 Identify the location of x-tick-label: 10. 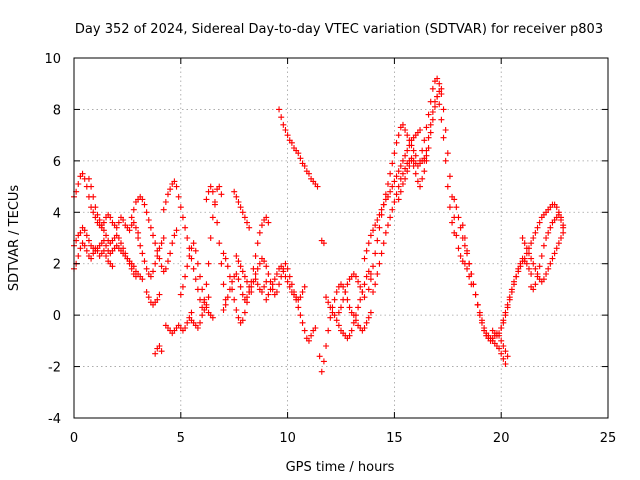
(287, 438).